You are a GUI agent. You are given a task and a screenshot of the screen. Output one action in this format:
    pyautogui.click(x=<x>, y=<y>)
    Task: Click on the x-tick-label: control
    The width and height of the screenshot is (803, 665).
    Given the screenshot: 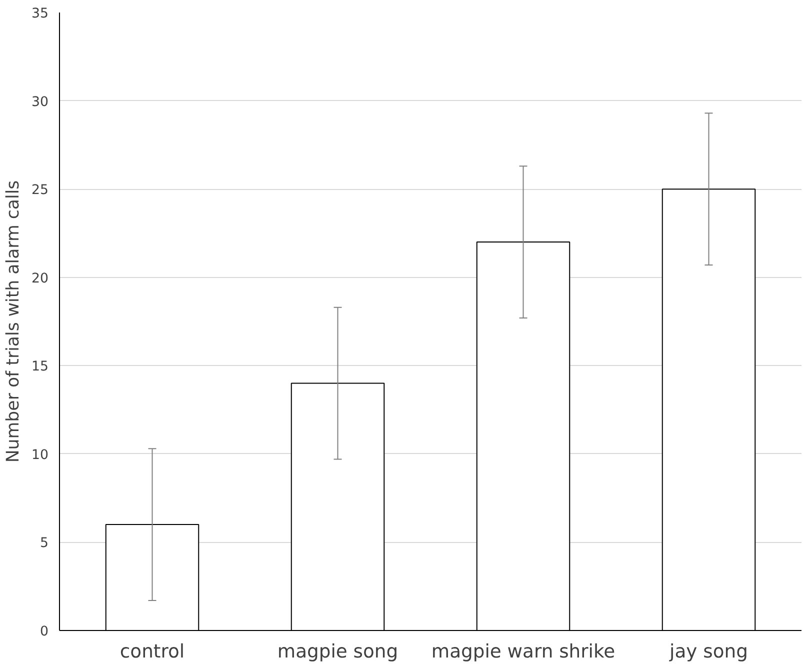 What is the action you would take?
    pyautogui.click(x=152, y=652)
    